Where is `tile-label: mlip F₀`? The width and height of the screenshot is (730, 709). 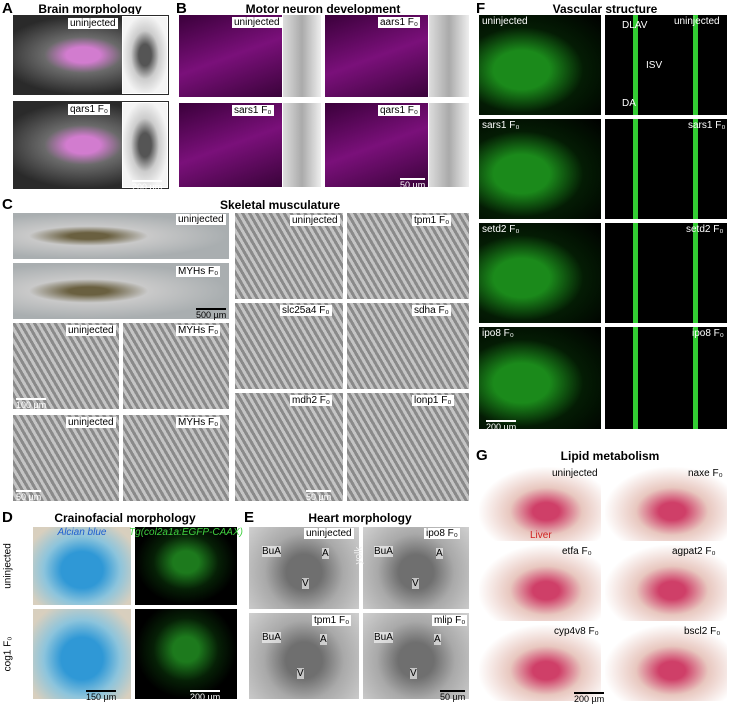
tile-label: mlip F₀ is located at coordinates (450, 620).